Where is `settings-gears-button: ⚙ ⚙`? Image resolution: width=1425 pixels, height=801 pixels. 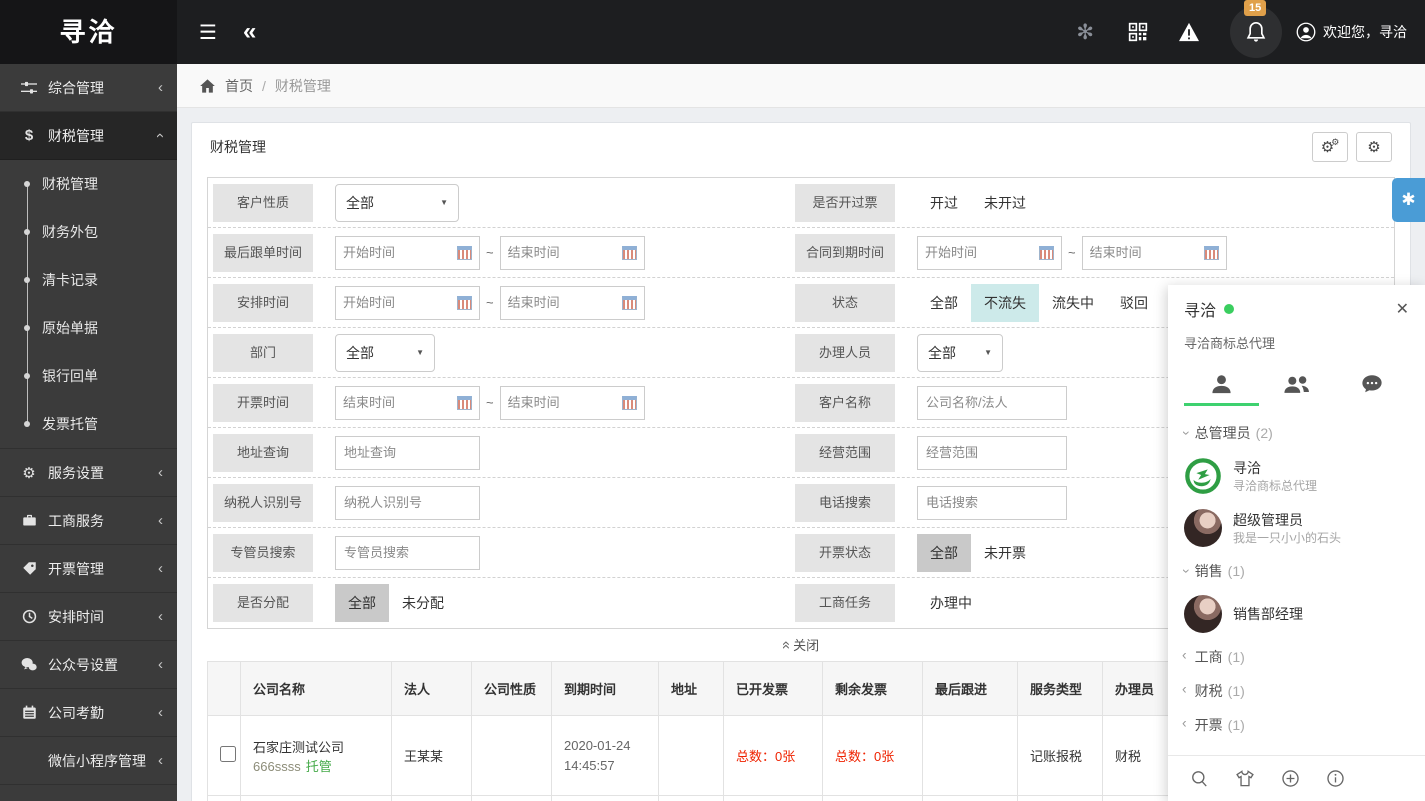
settings-gears-button: ⚙ ⚙ is located at coordinates (1330, 147).